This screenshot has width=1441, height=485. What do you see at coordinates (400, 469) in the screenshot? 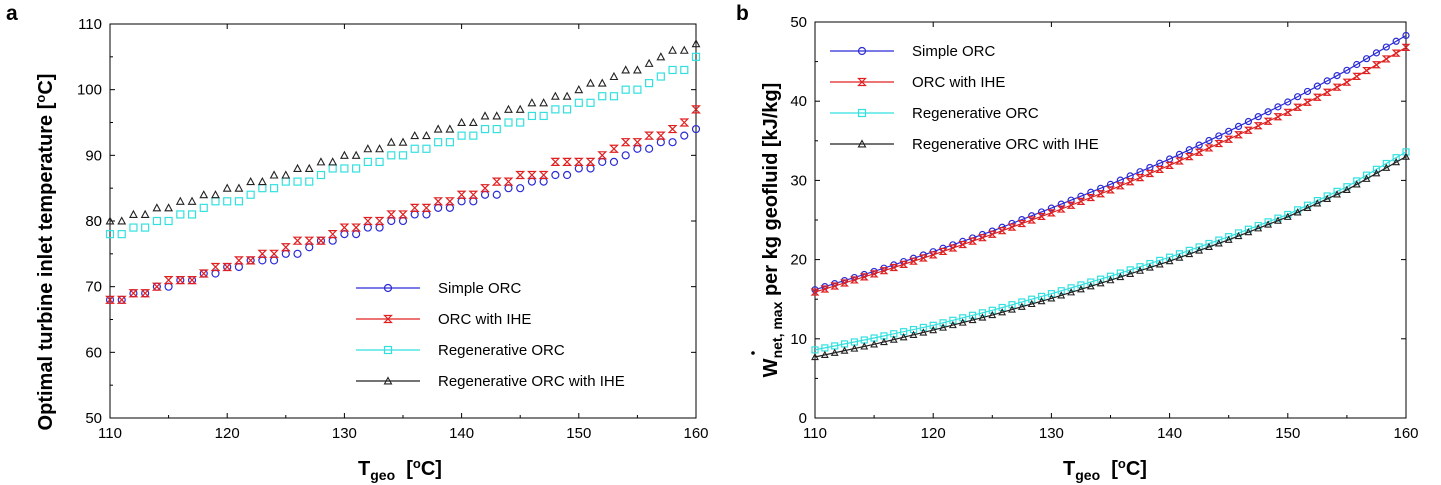
I see `chart-a-xlabel: Tgeo [oC]` at bounding box center [400, 469].